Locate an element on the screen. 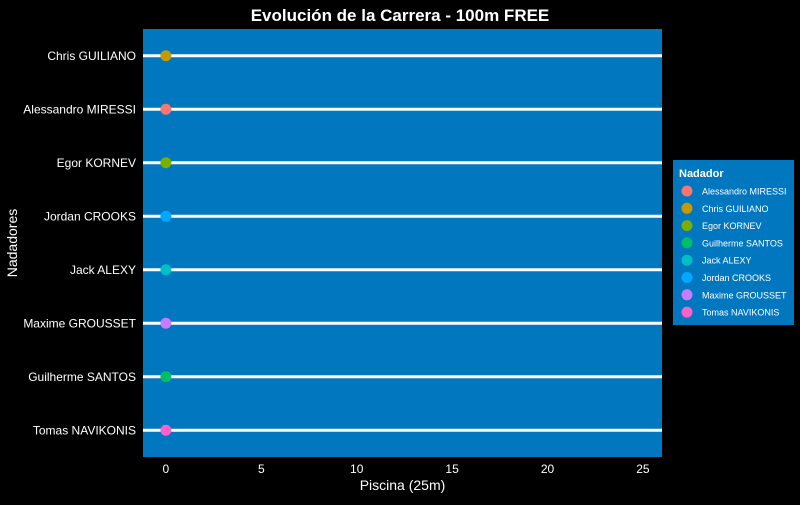  x-tick-label: 5 is located at coordinates (261, 469).